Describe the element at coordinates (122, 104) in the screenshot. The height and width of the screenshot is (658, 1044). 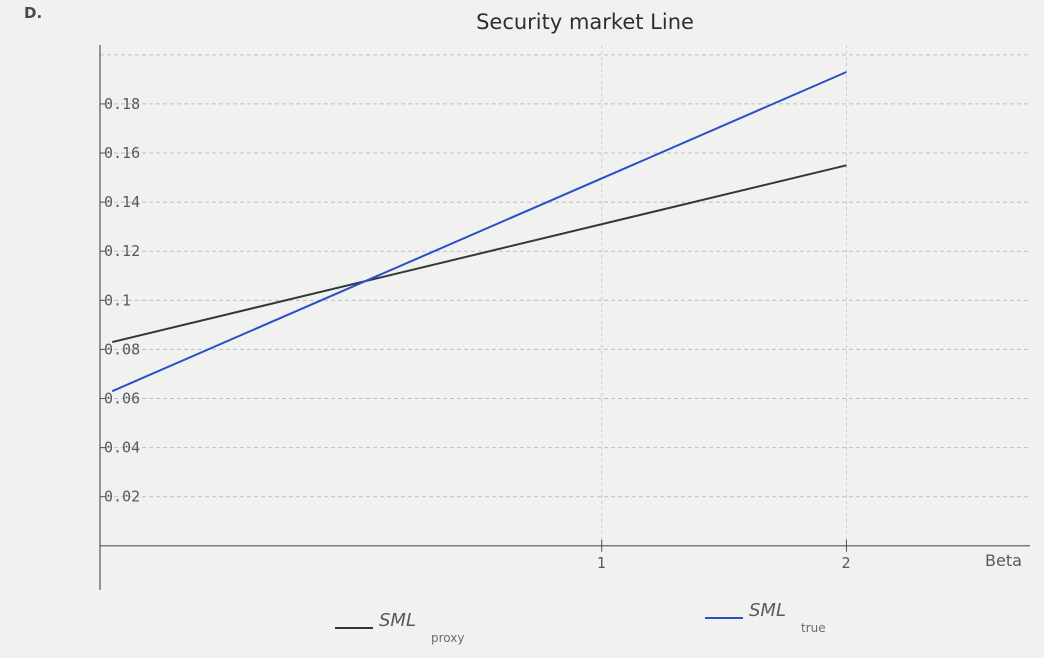
I see `y-tick-label: 0.18` at that location.